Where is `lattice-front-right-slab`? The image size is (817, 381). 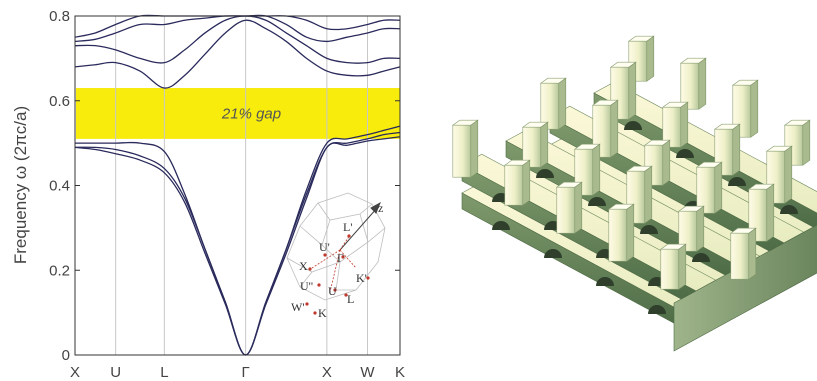
lattice-front-right-slab is located at coordinates (745, 288).